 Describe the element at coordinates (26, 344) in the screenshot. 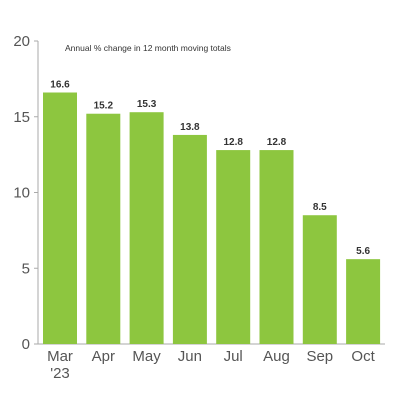

I see `y-tick-label: 0` at that location.